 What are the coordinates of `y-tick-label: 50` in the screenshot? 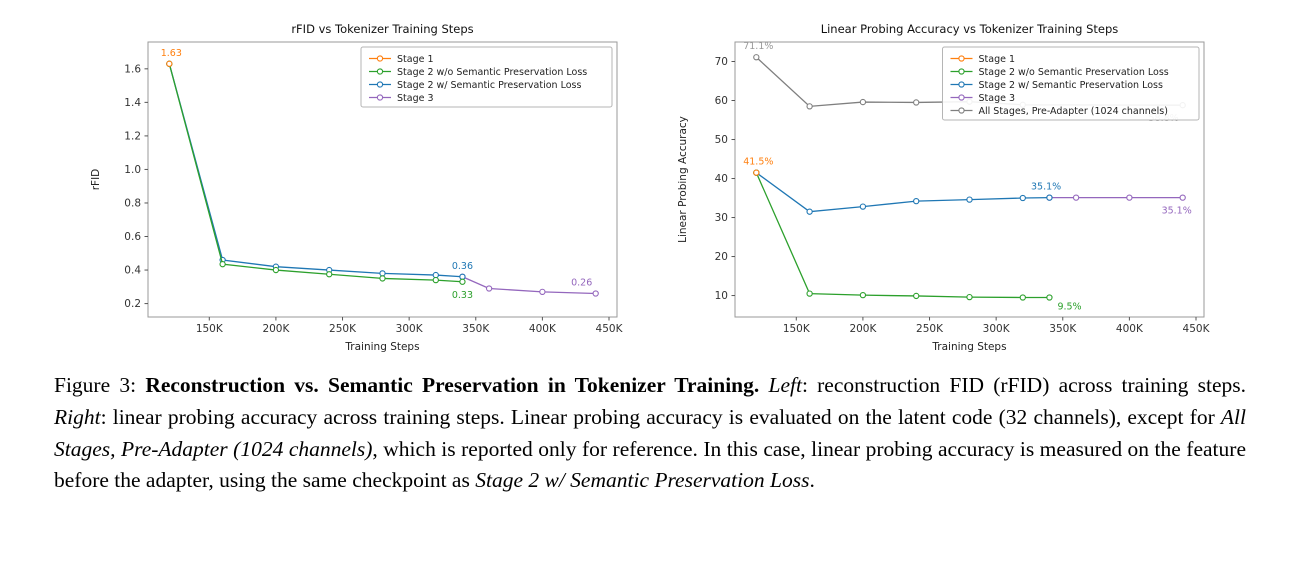 It's located at (721, 140).